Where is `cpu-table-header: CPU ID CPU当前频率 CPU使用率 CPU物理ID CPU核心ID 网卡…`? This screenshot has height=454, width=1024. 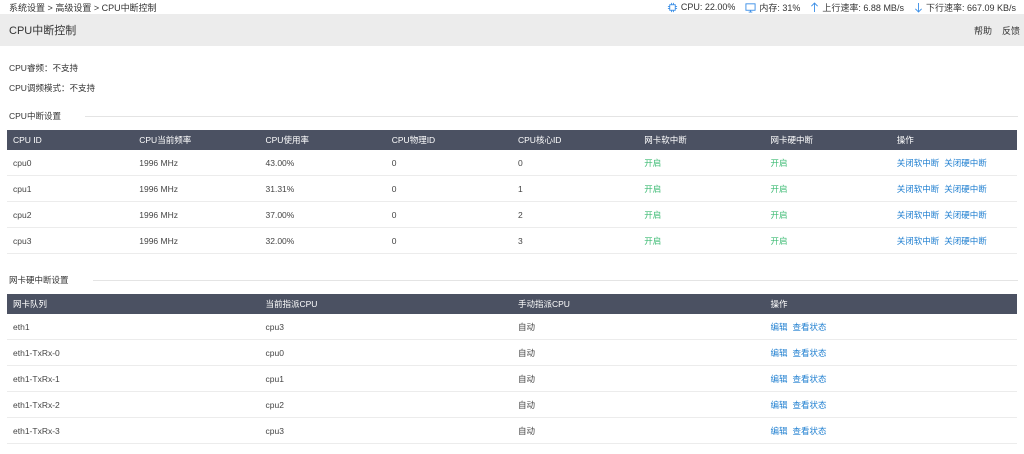
cpu-table-header: CPU ID CPU当前频率 CPU使用率 CPU物理ID CPU核心ID 网卡… is located at coordinates (512, 140).